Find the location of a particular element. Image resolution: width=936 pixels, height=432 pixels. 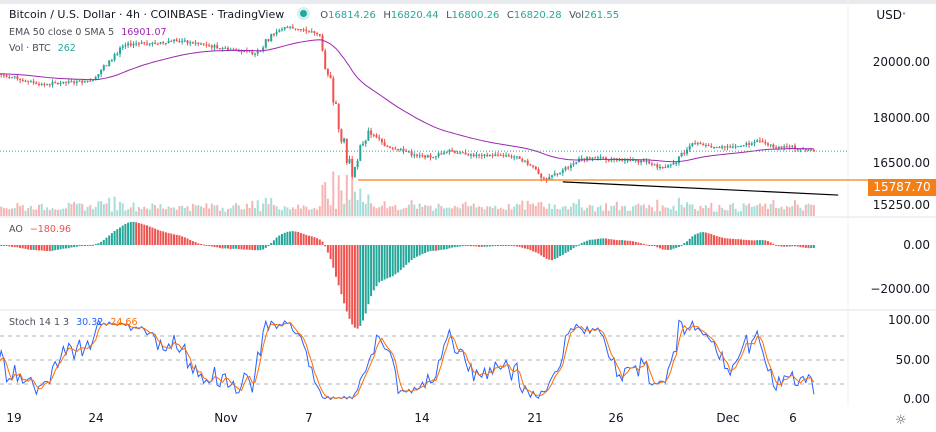

price-tick: 18000.00 is located at coordinates (901, 118).